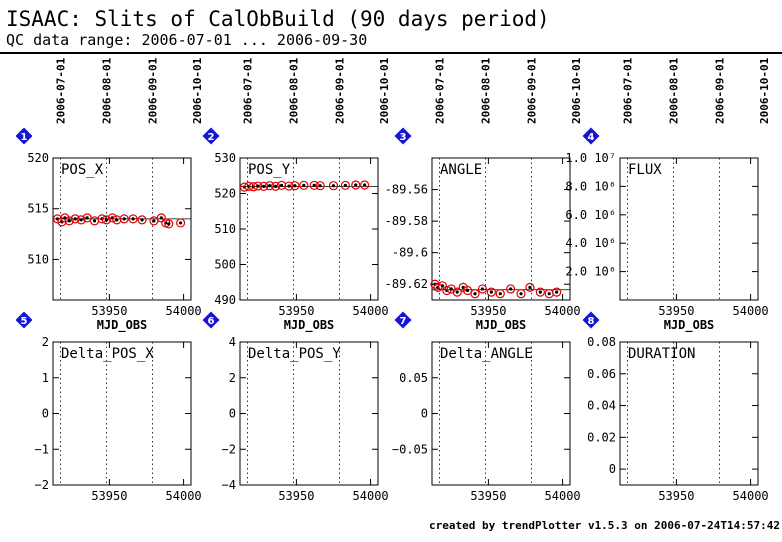  Describe the element at coordinates (106, 90) in the screenshot. I see `date-label: 2006-08-01` at that location.